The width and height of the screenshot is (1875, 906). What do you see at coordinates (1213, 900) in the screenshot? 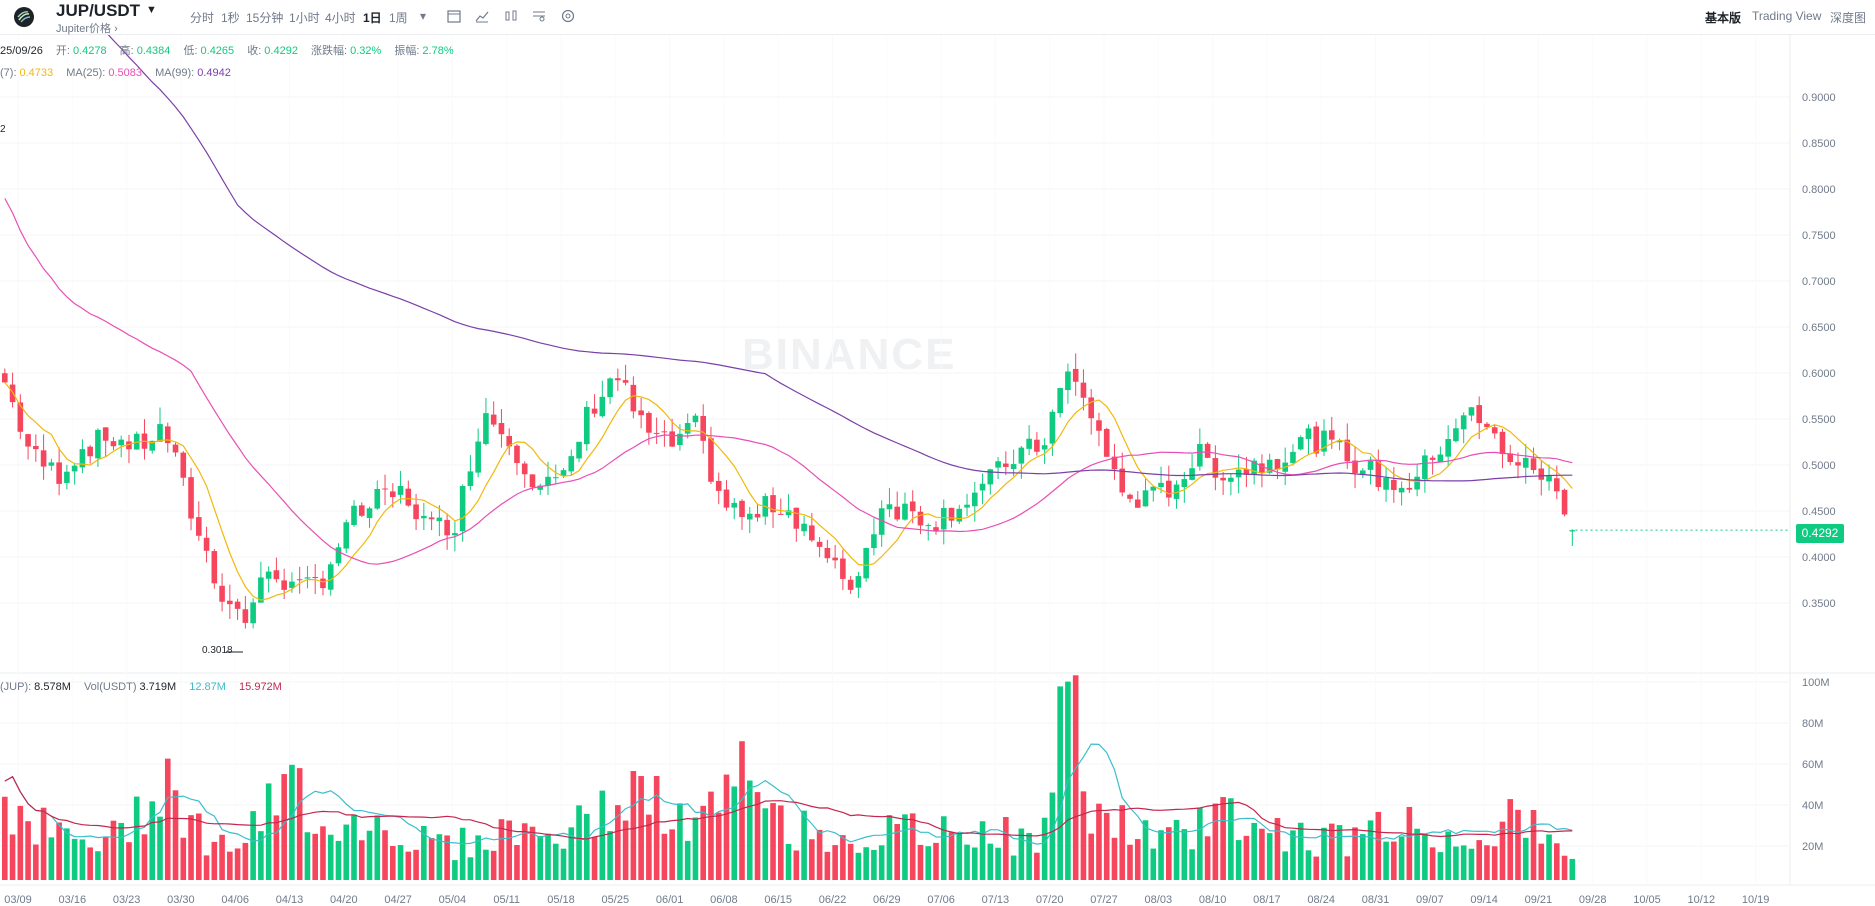
I see `time-axis-label: 08/10` at bounding box center [1213, 900].